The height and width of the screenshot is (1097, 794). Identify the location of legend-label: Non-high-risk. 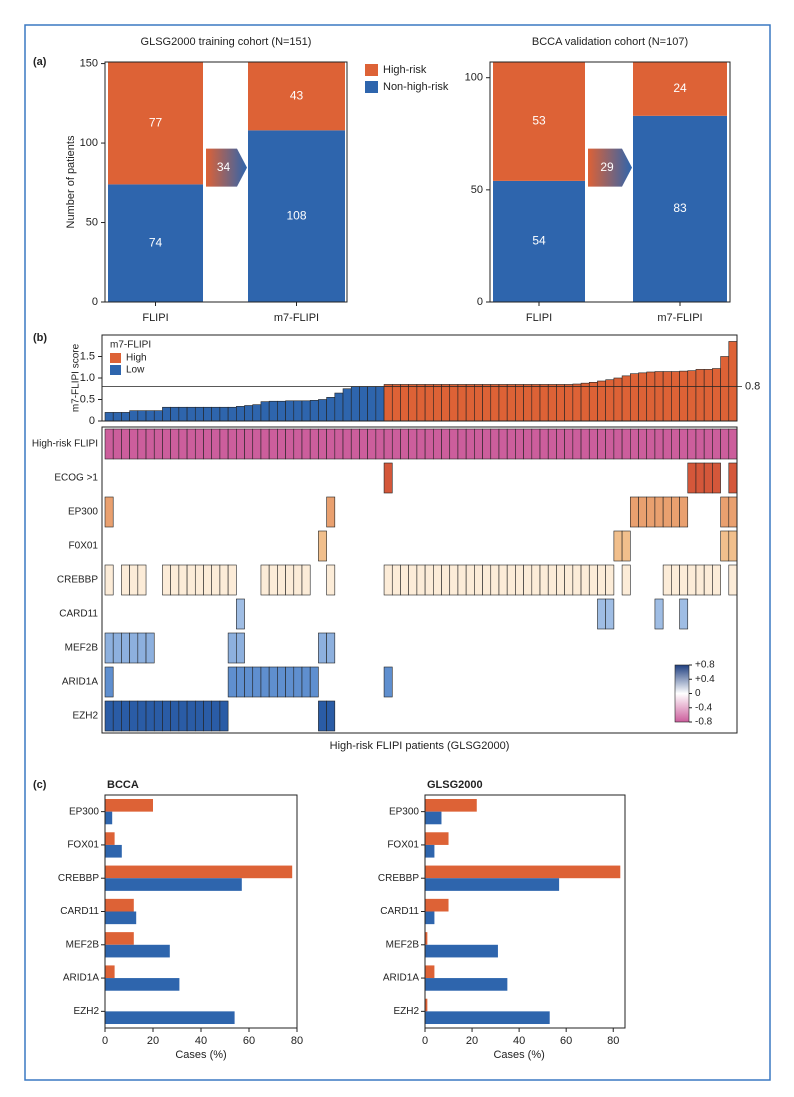
(416, 87).